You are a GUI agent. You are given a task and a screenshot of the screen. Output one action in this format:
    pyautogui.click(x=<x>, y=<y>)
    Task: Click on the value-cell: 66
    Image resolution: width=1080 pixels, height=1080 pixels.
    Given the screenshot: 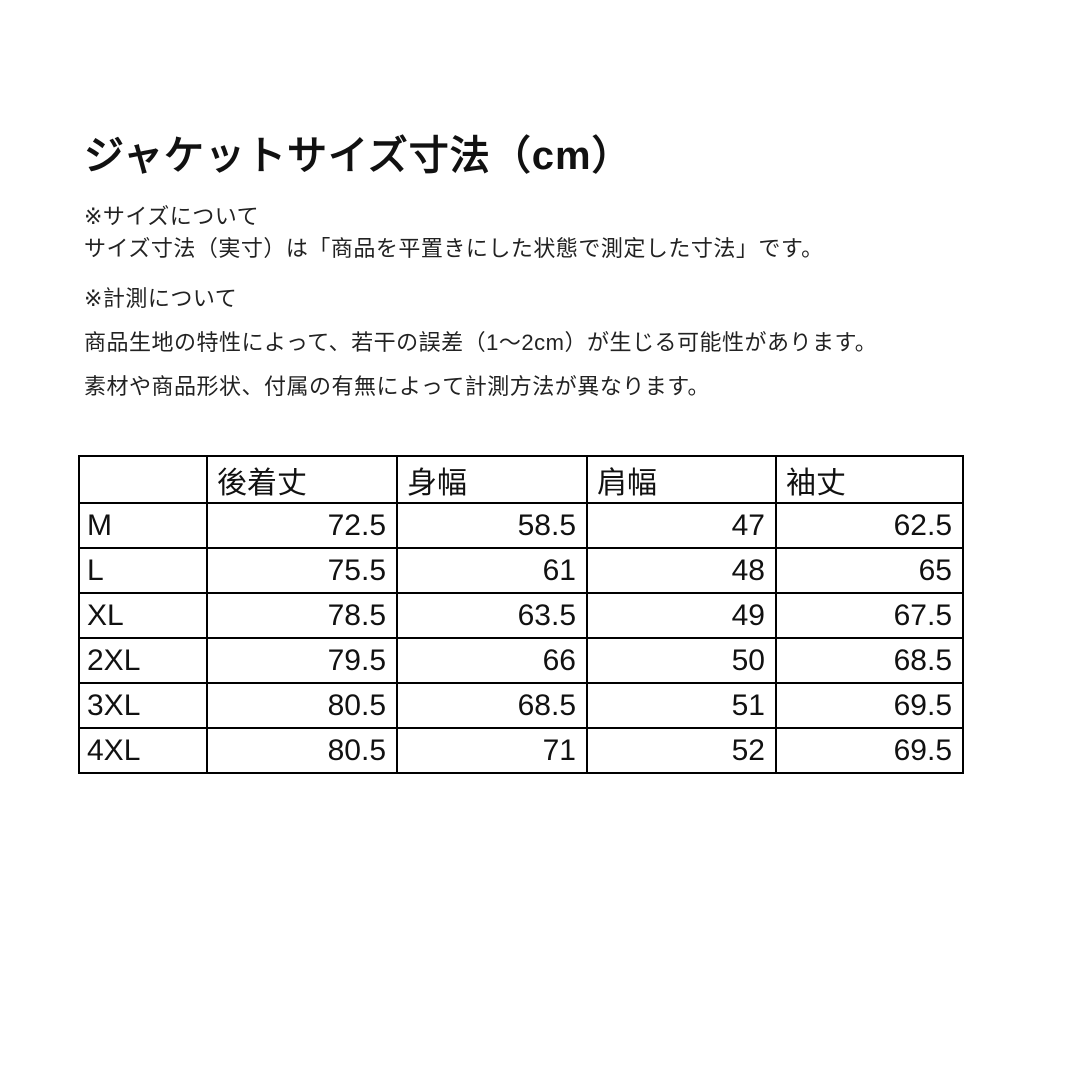 What is the action you would take?
    pyautogui.click(x=492, y=660)
    